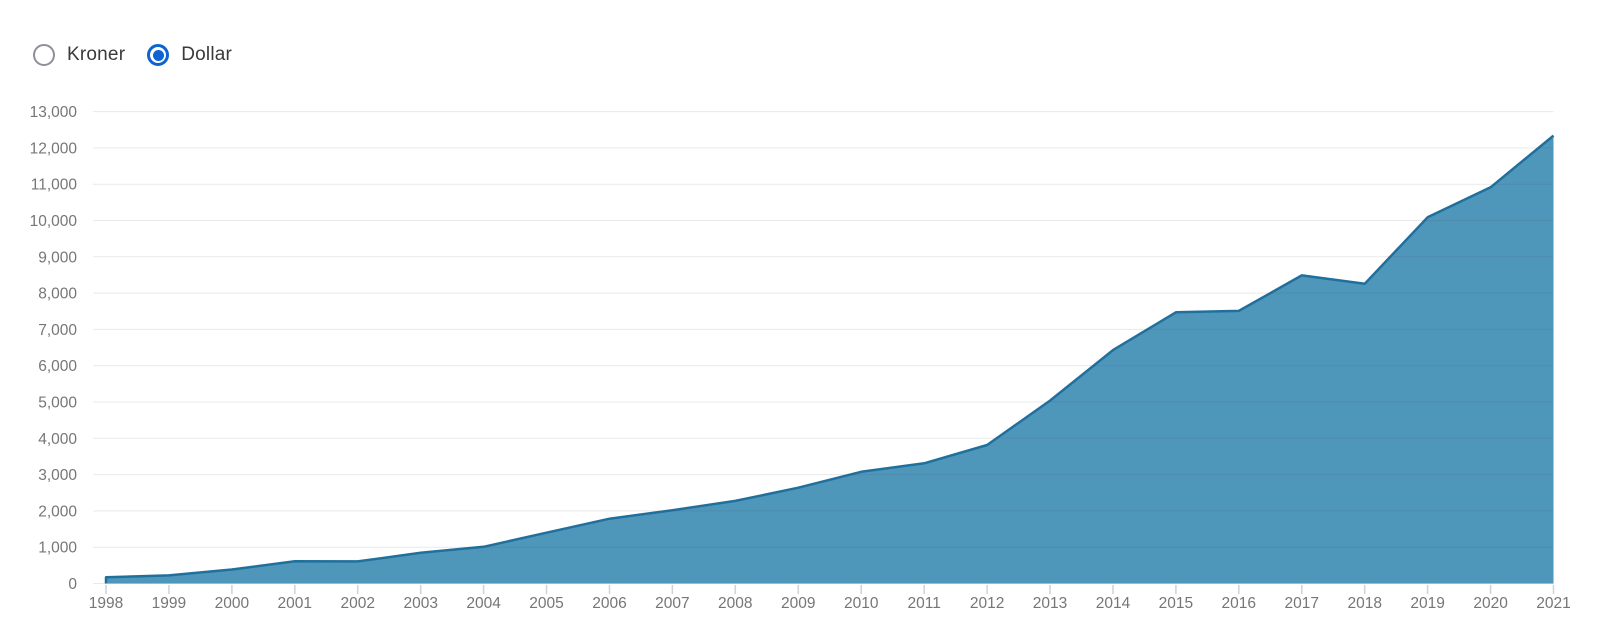 This screenshot has width=1600, height=639. I want to click on x-ticks, so click(830, 589).